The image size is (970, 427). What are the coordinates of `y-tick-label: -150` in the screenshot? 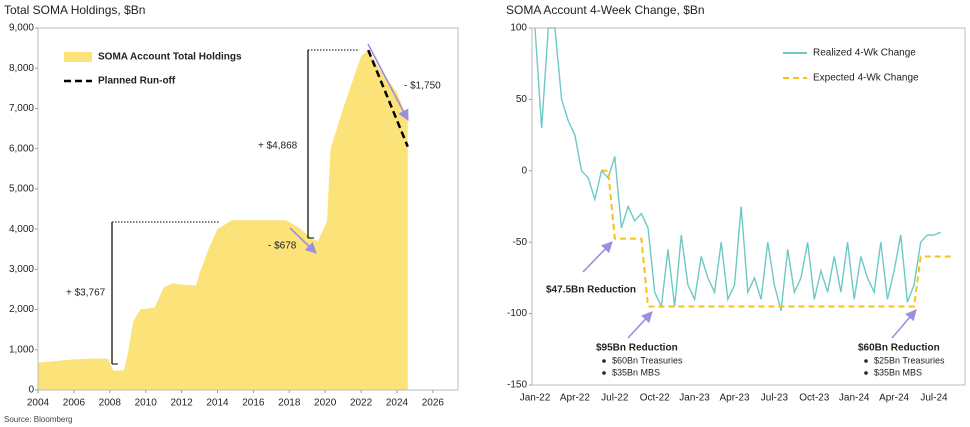 It's located at (517, 385).